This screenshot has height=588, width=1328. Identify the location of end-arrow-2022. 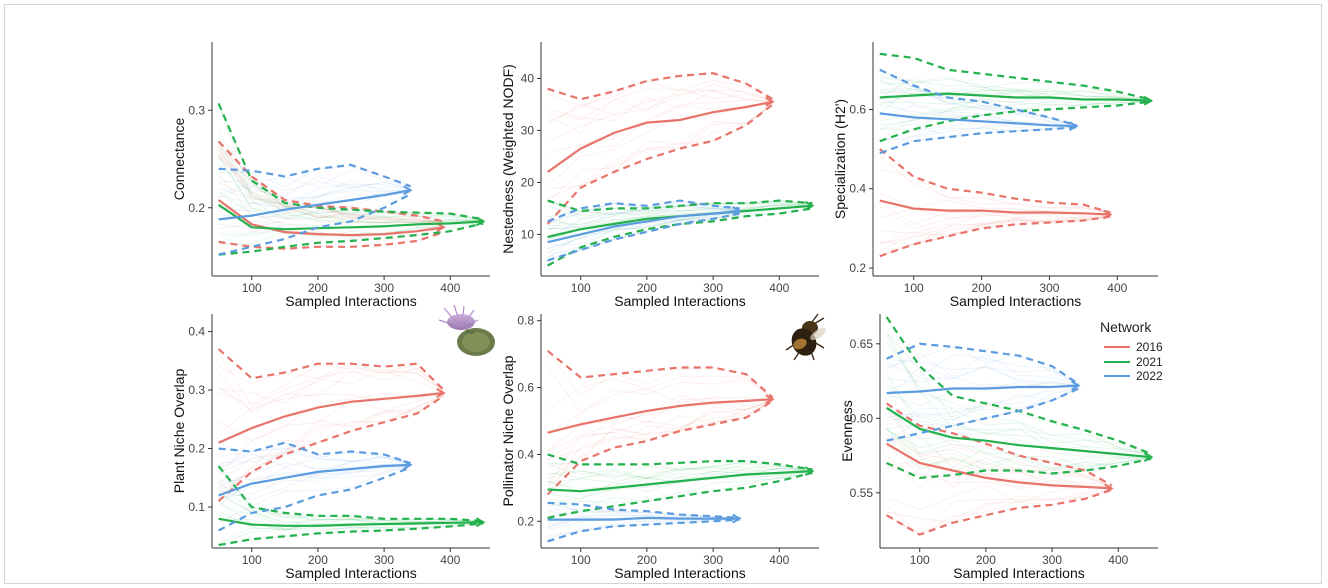
(737, 211).